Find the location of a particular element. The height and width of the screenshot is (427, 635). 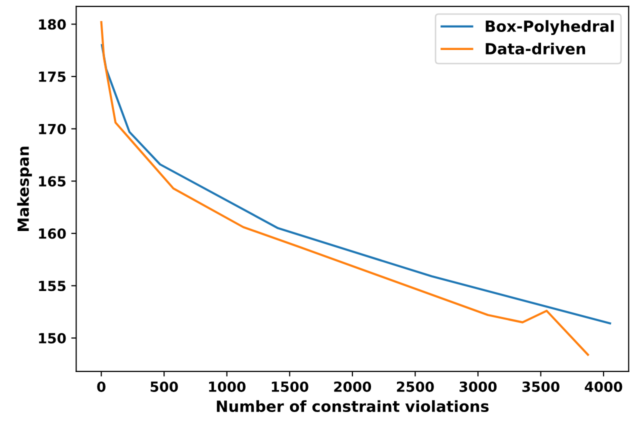

y-tick-label: 150 is located at coordinates (52, 338).